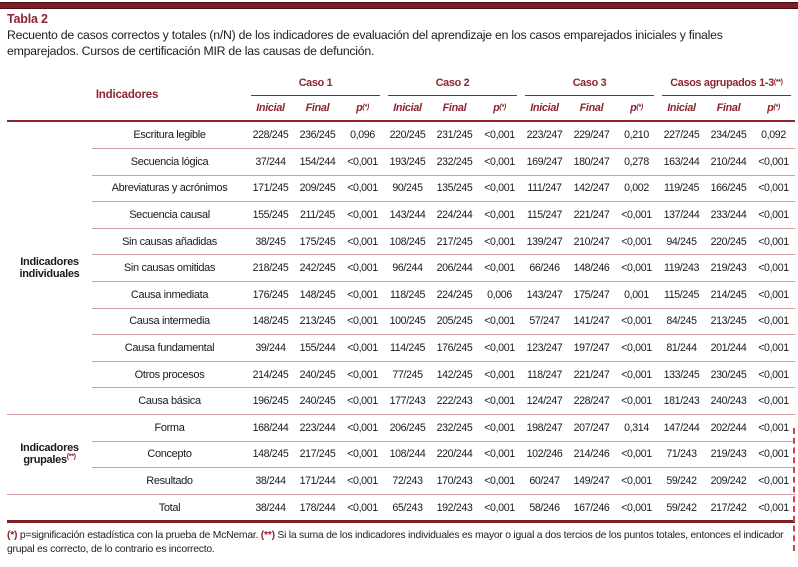  I want to click on group-label-text: Indicadores grupales(**), so click(49, 454).